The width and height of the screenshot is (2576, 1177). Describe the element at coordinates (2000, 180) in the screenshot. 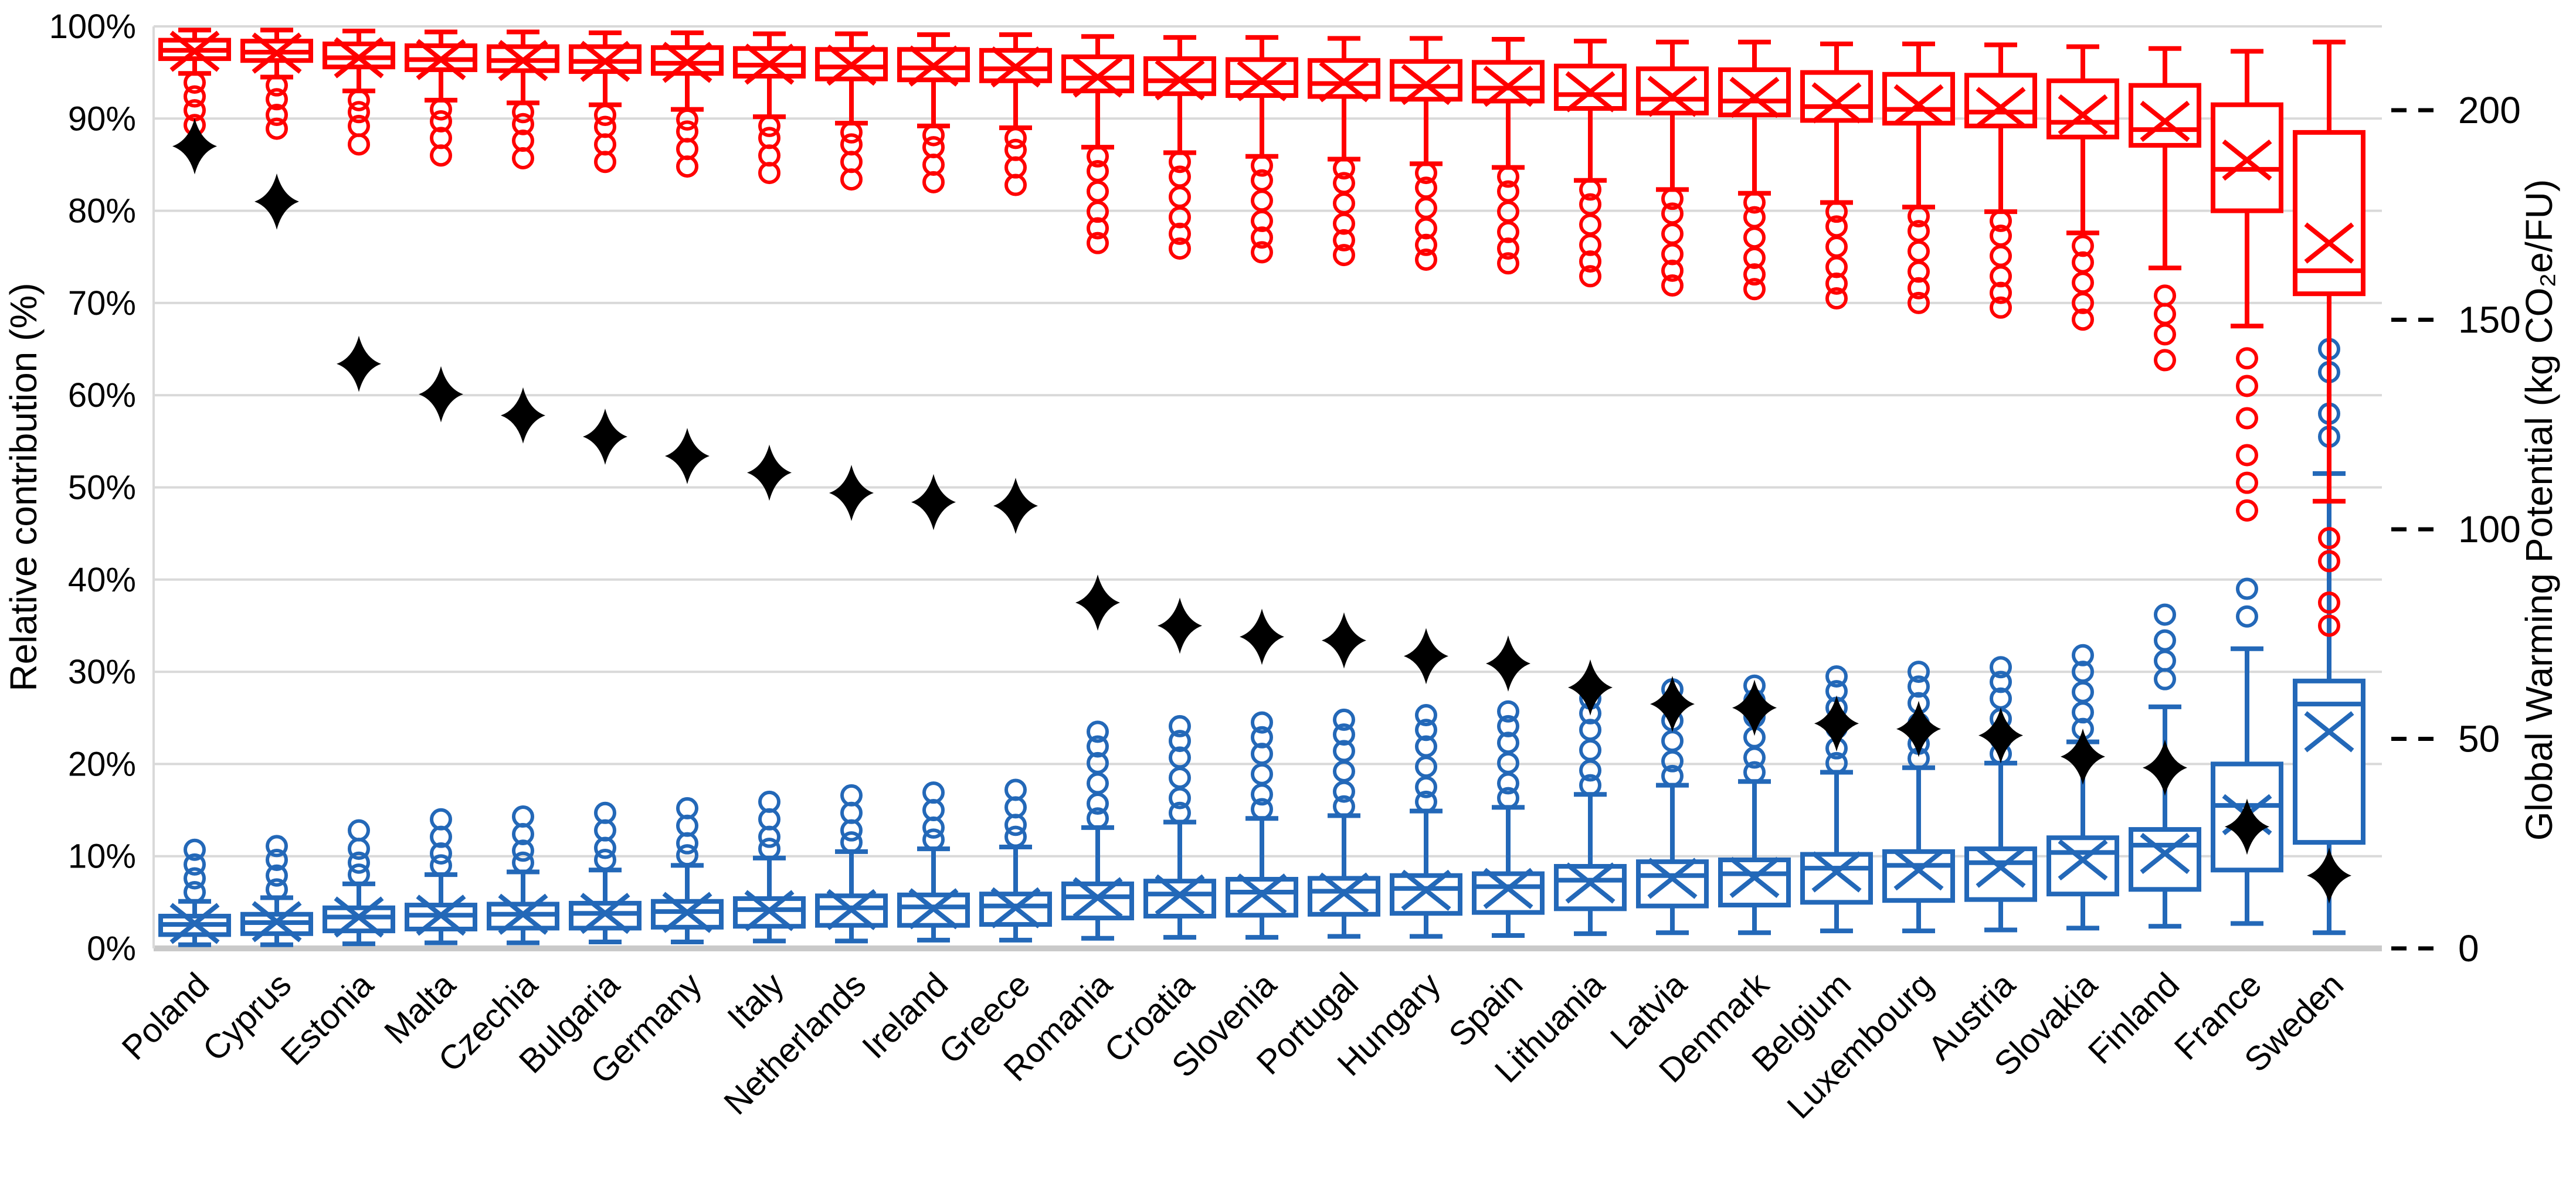

I see `boxplot-Austria-red` at that location.